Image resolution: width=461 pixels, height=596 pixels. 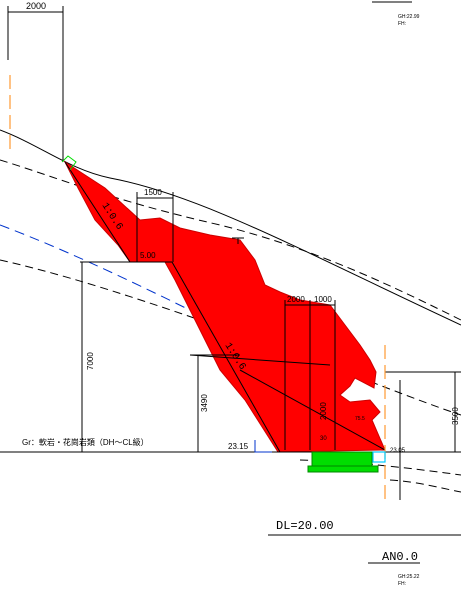 I want to click on total-height-label: 7000, so click(x=90, y=361).